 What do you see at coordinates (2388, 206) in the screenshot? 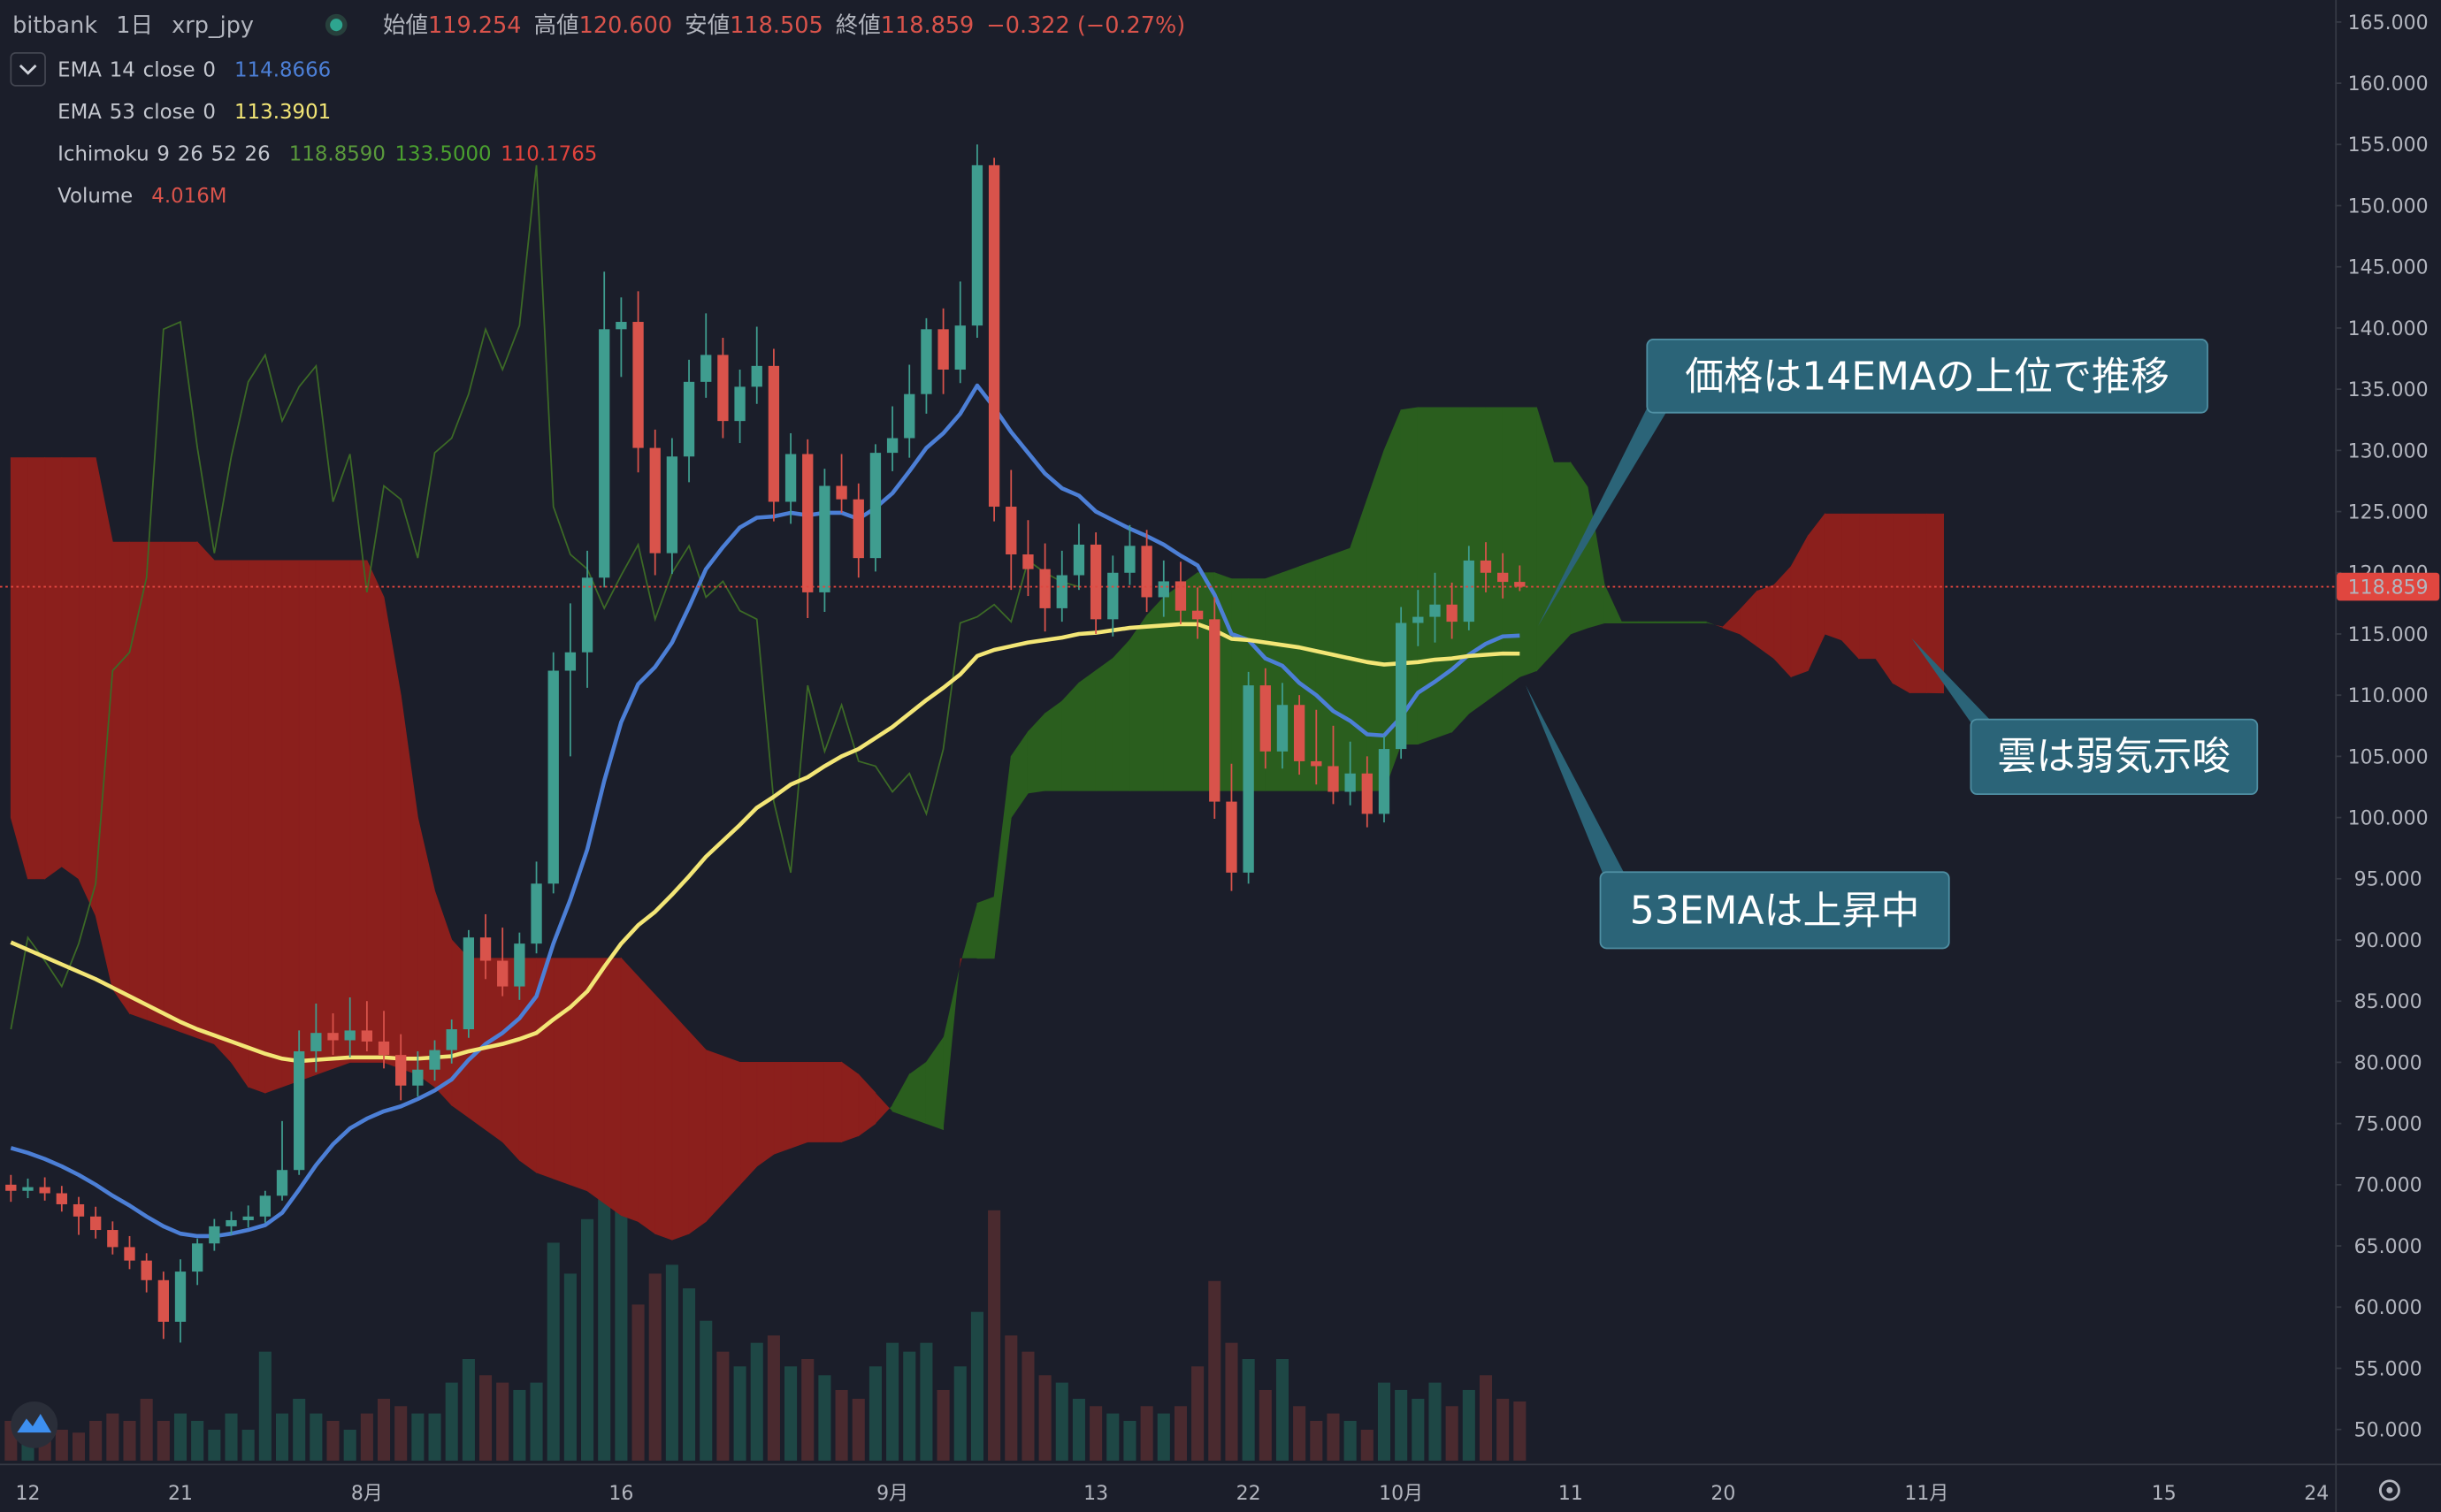
I see `y-tick-label: 150.000` at bounding box center [2388, 206].